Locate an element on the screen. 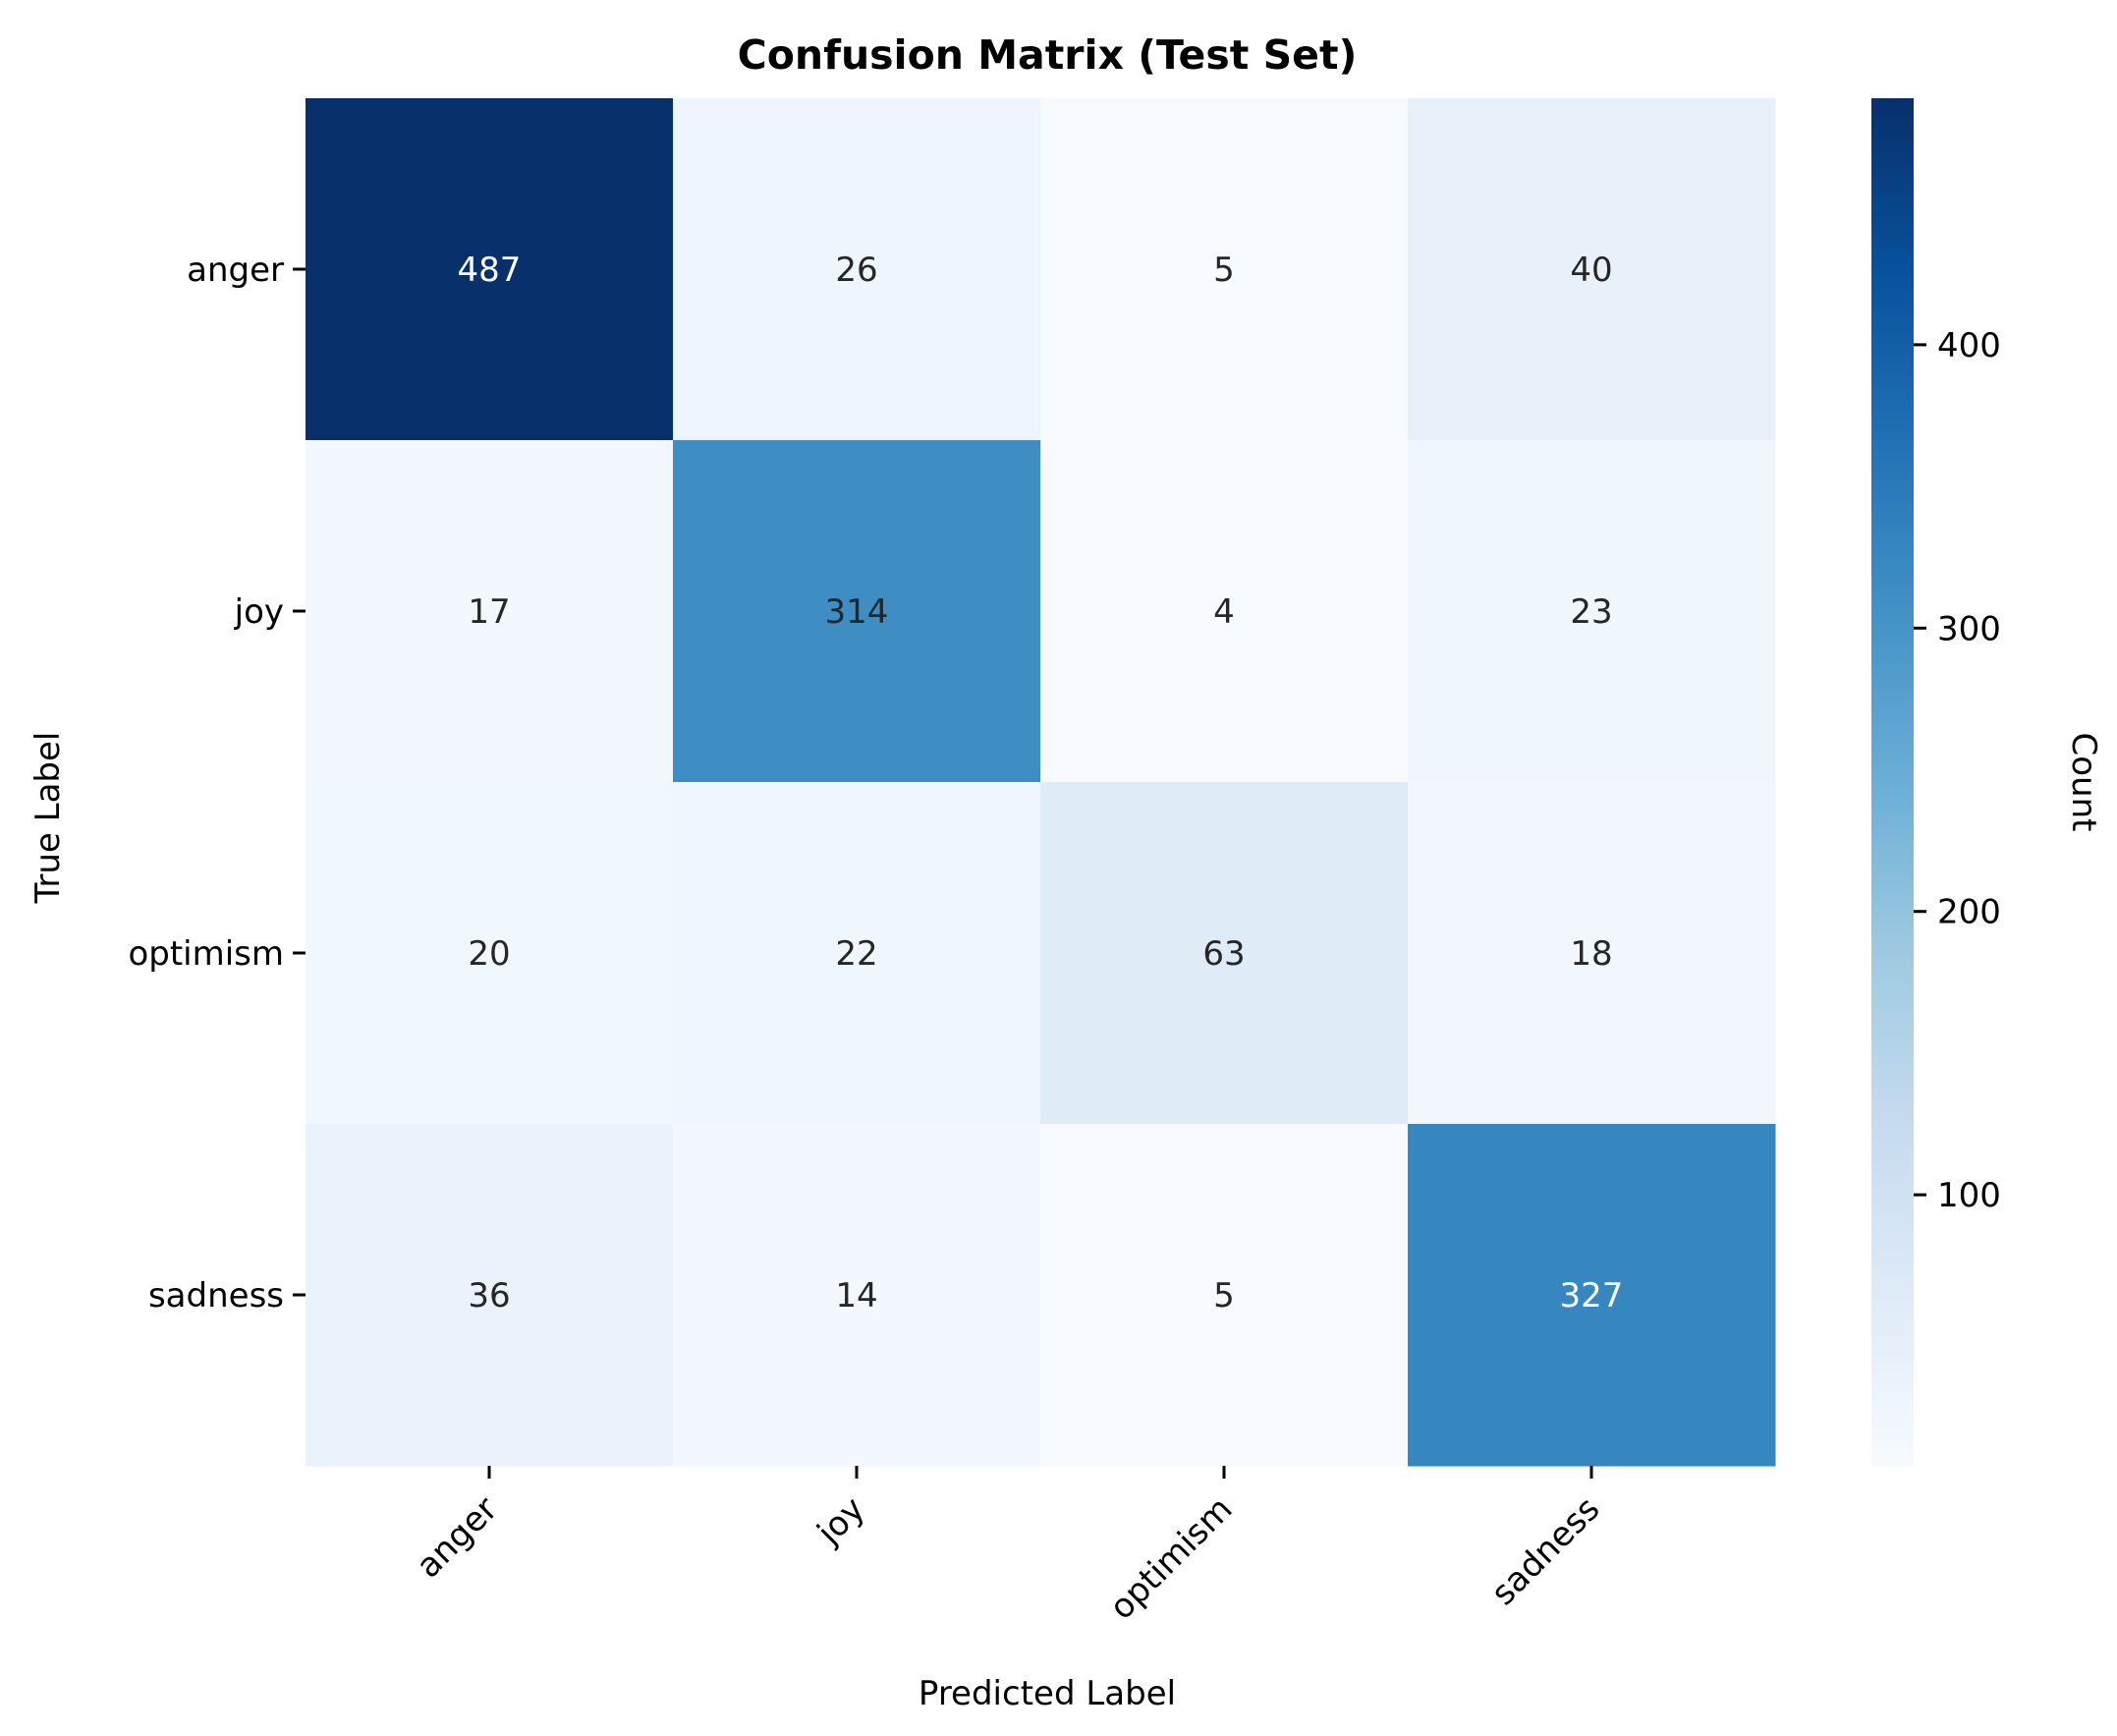 This screenshot has height=1736, width=2117. colorbar-tick-label: 100 is located at coordinates (1969, 1195).